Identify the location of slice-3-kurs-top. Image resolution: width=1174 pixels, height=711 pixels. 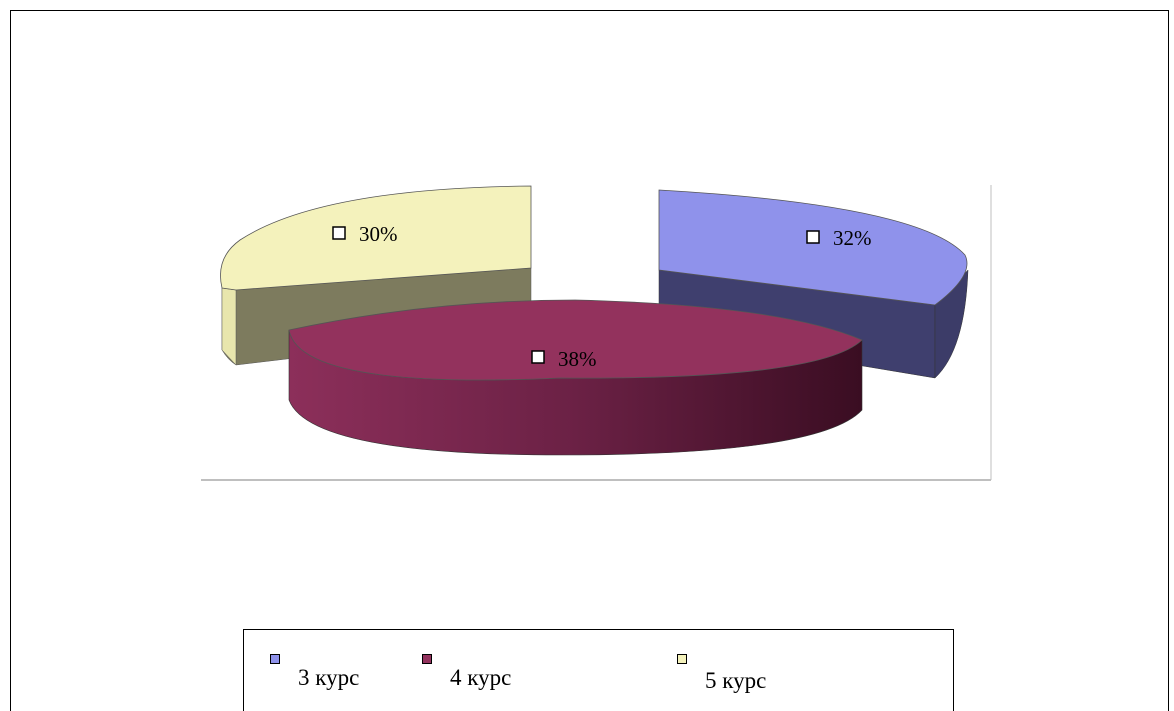
(813, 247).